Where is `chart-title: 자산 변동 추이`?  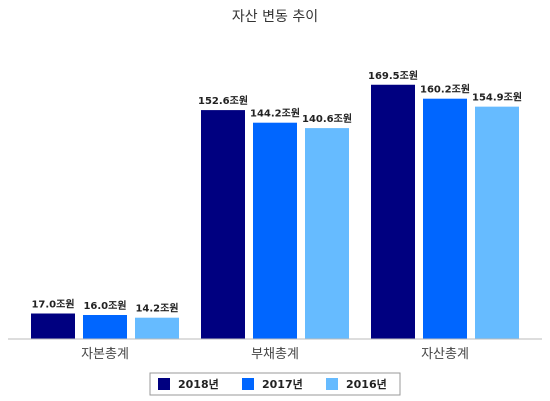
chart-title: 자산 변동 추이 is located at coordinates (275, 17).